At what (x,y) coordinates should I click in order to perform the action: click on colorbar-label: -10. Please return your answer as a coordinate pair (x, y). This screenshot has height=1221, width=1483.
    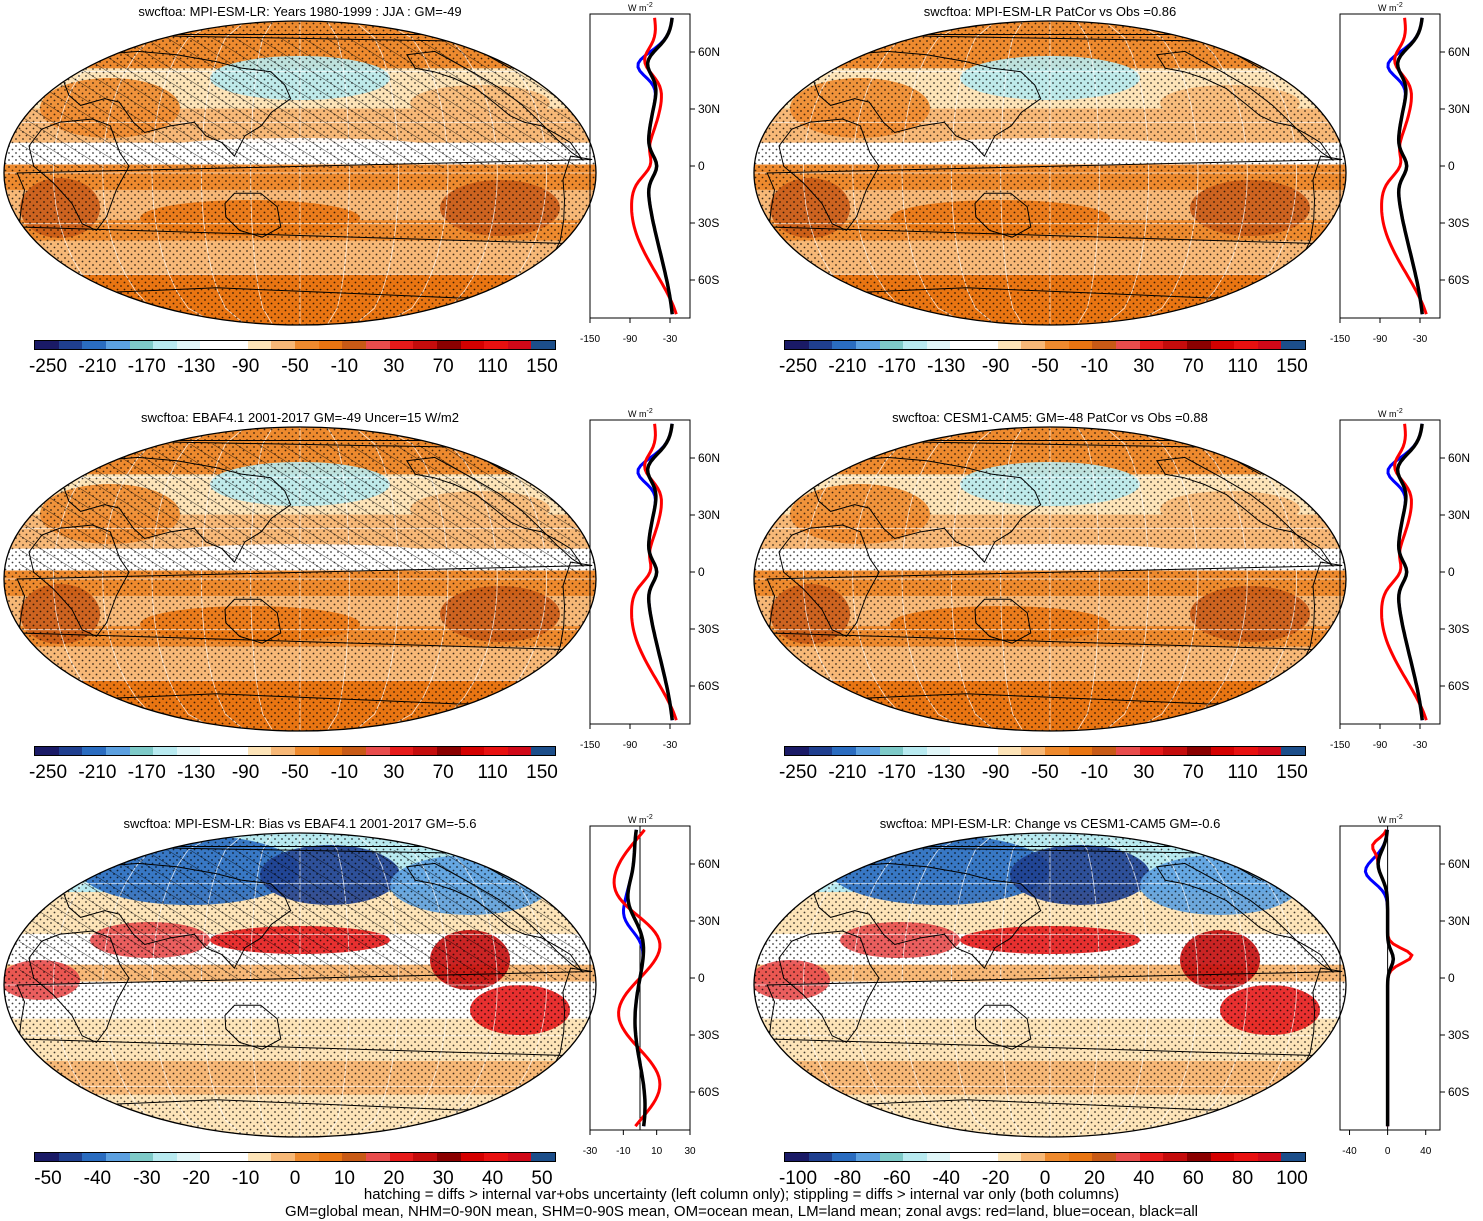
    Looking at the image, I should click on (344, 366).